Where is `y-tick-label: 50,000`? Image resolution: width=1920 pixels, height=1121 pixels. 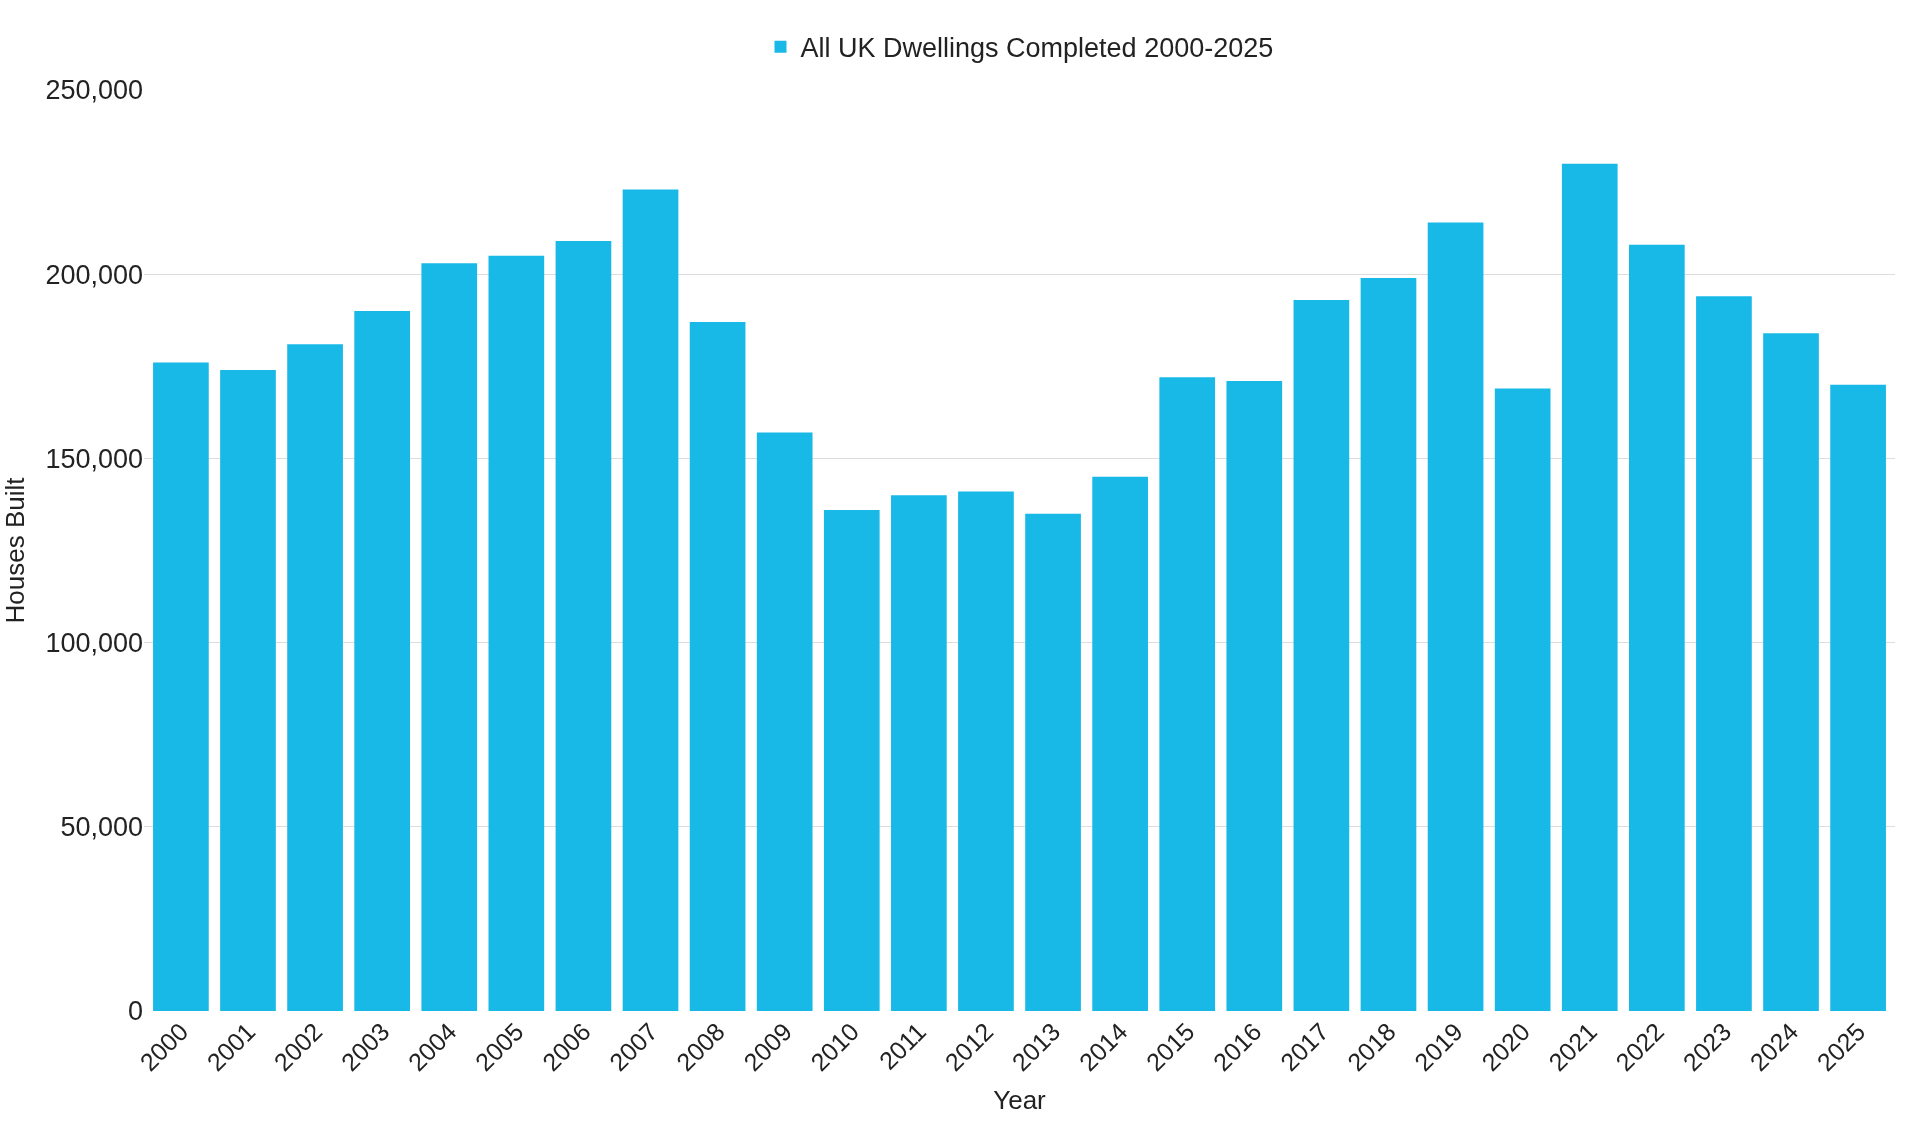
y-tick-label: 50,000 is located at coordinates (101, 827).